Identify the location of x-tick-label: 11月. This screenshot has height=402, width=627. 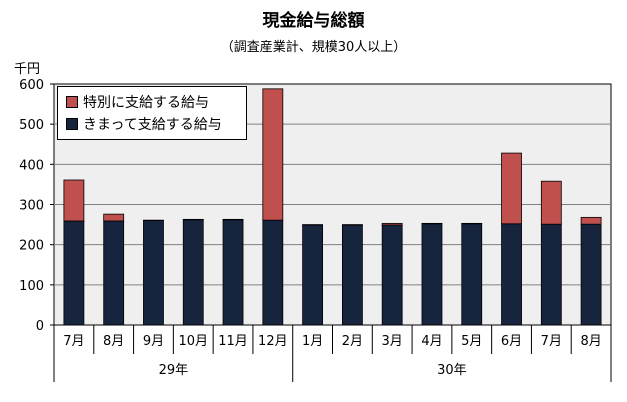
(233, 341).